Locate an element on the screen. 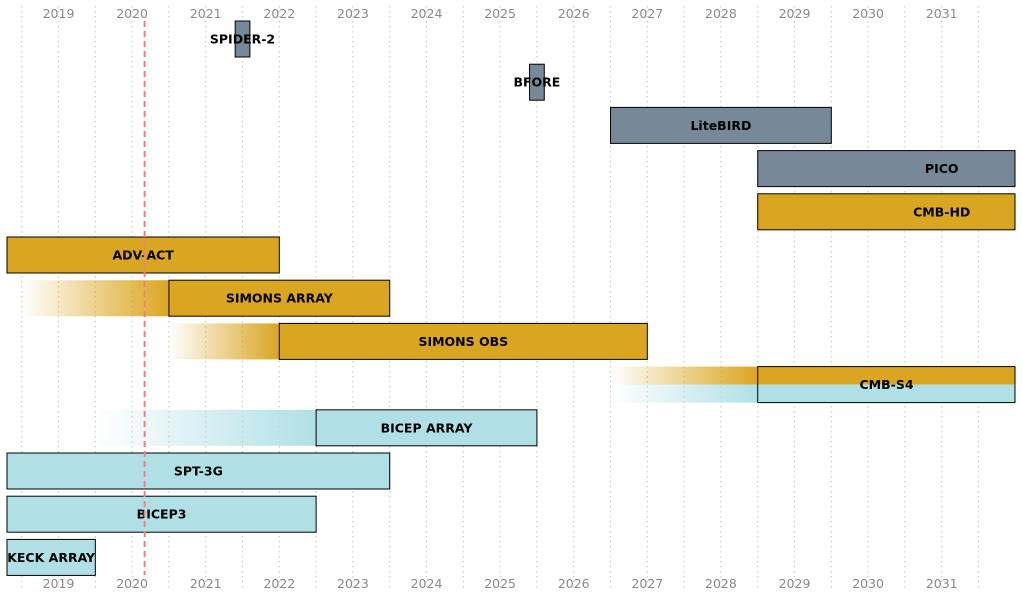  top-tick-label: 2021 is located at coordinates (206, 13).